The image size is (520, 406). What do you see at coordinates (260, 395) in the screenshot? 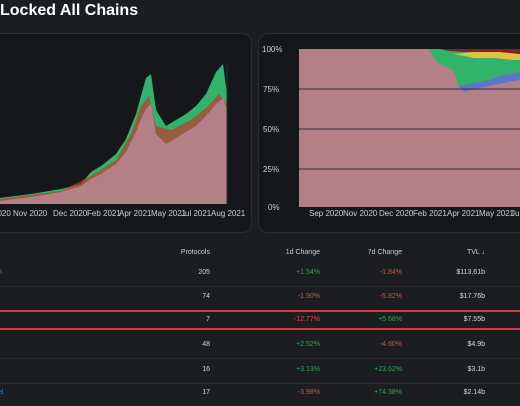
I see `table-row: el 17 -3.98% +74.38% $2.14b` at bounding box center [260, 395].